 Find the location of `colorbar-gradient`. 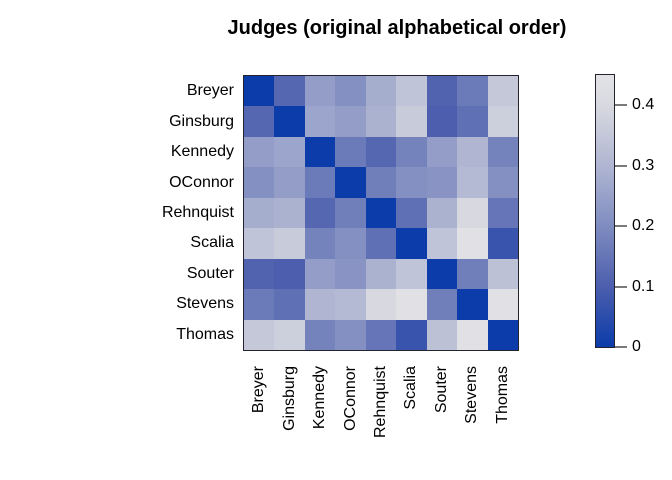

colorbar-gradient is located at coordinates (605, 211).